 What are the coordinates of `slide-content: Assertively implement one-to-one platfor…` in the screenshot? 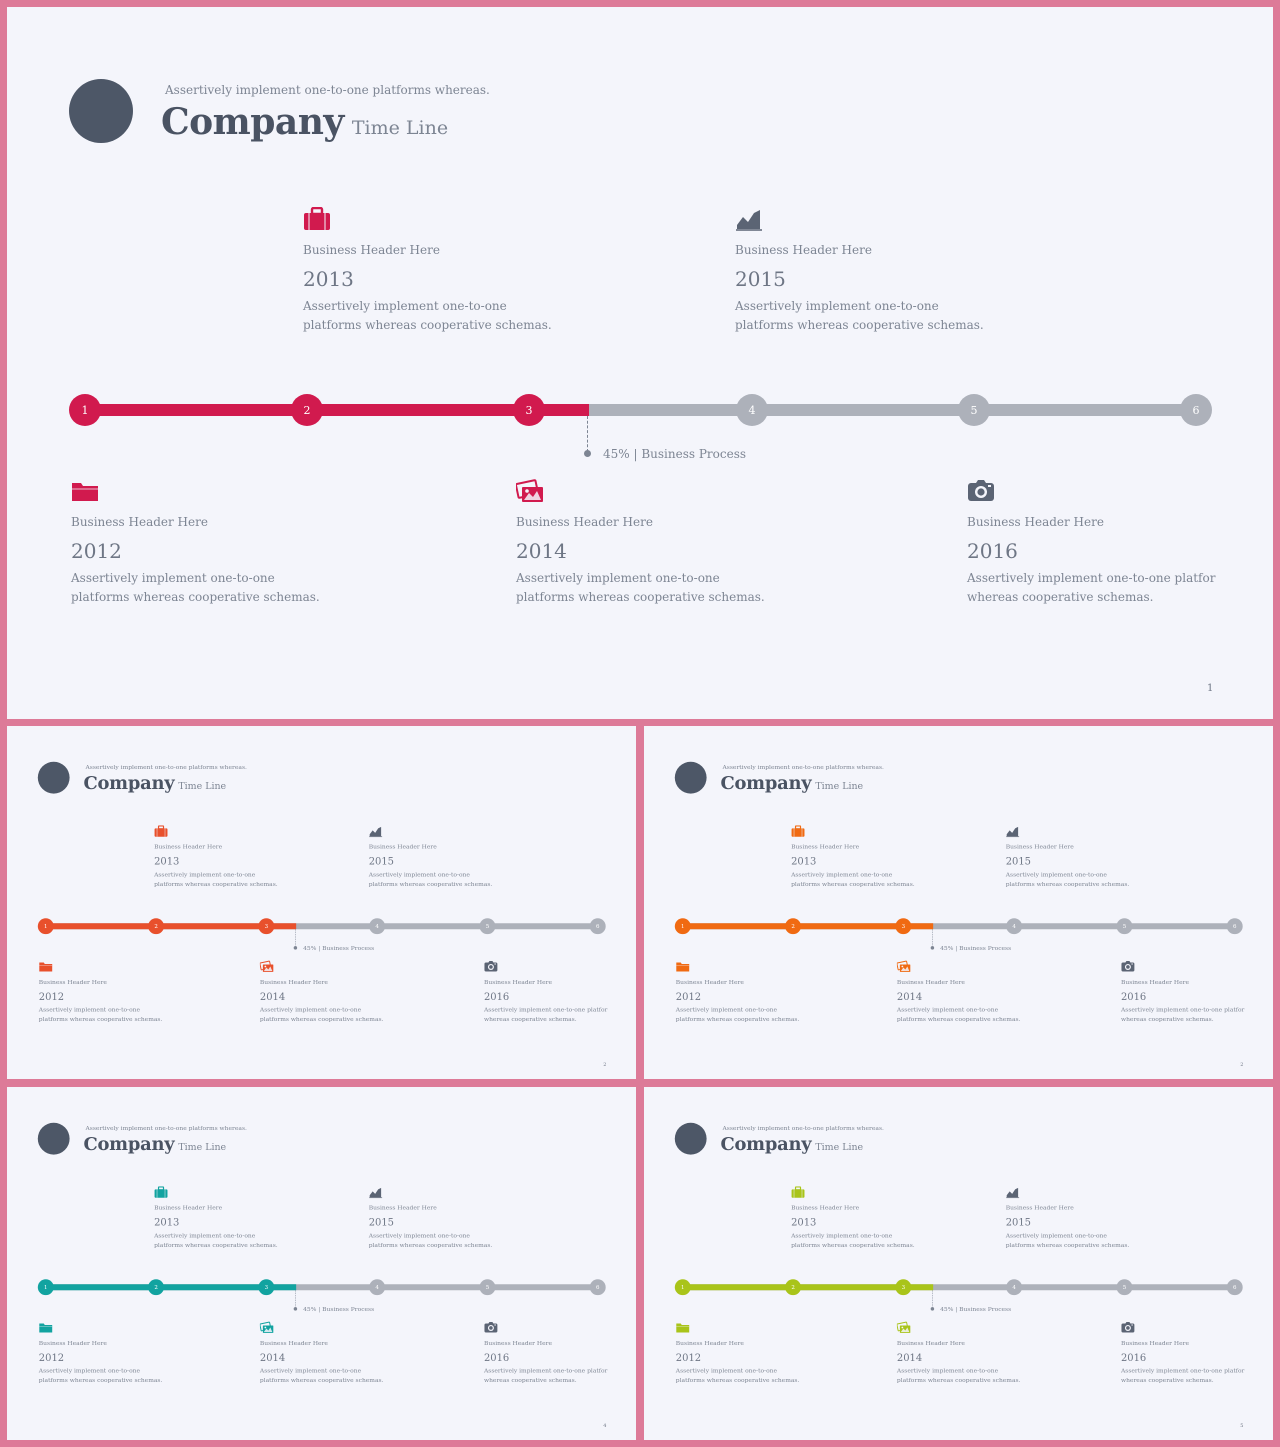 It's located at (958, 902).